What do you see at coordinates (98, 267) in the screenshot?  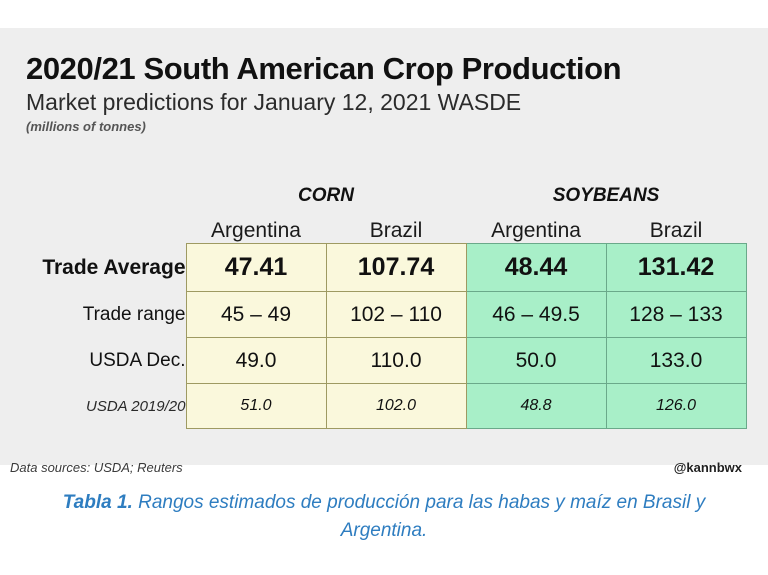 I see `row-label-trade-average: Trade Average` at bounding box center [98, 267].